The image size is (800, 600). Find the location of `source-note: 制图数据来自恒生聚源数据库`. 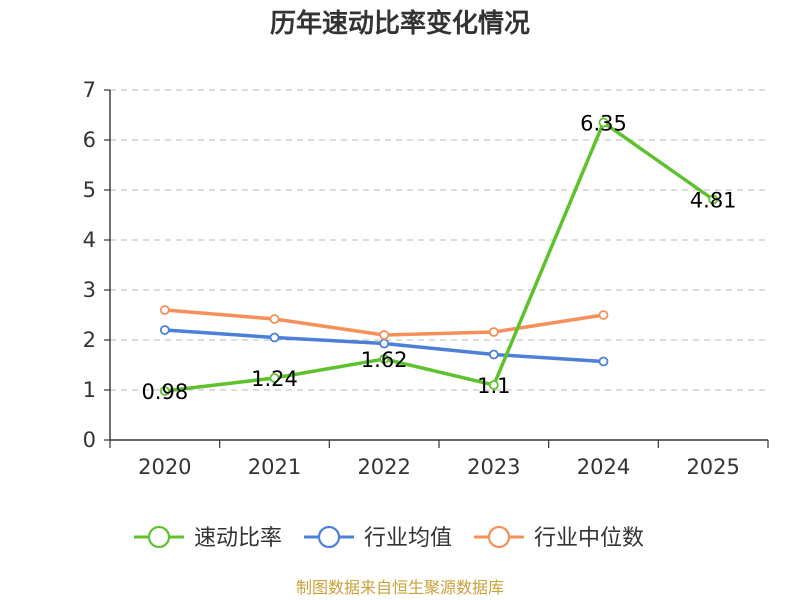

source-note: 制图数据来自恒生聚源数据库 is located at coordinates (400, 587).